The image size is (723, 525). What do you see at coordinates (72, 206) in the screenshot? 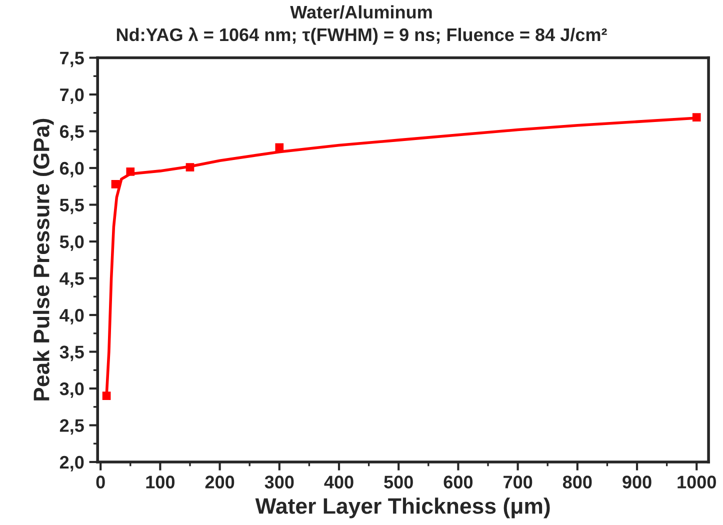
I see `y-tick-label: 5,5` at bounding box center [72, 206].